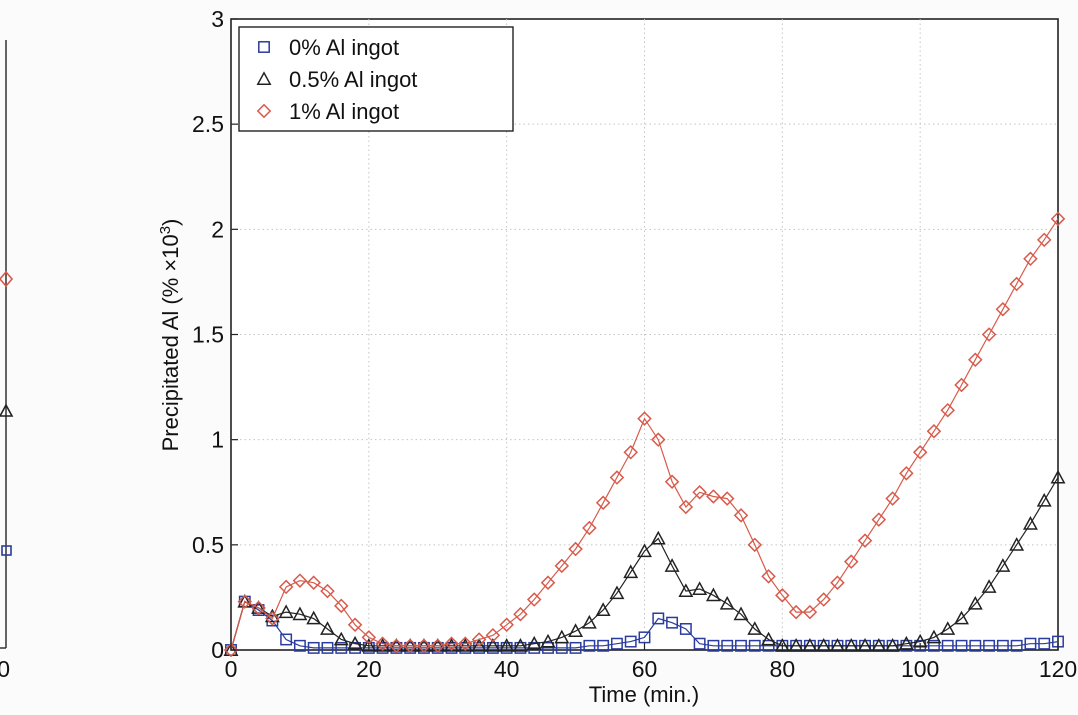 The height and width of the screenshot is (715, 1078). What do you see at coordinates (7, 279) in the screenshot?
I see `left-panel-diamond-marker` at bounding box center [7, 279].